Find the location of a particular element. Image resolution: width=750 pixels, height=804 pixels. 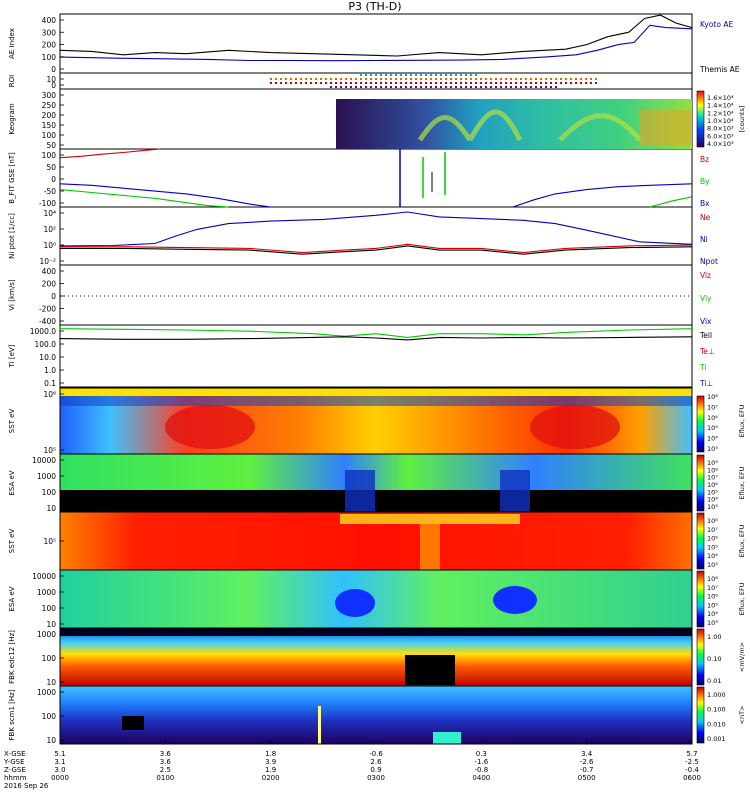

esa_e-colorbar-label: 10⁸ is located at coordinates (712, 470).